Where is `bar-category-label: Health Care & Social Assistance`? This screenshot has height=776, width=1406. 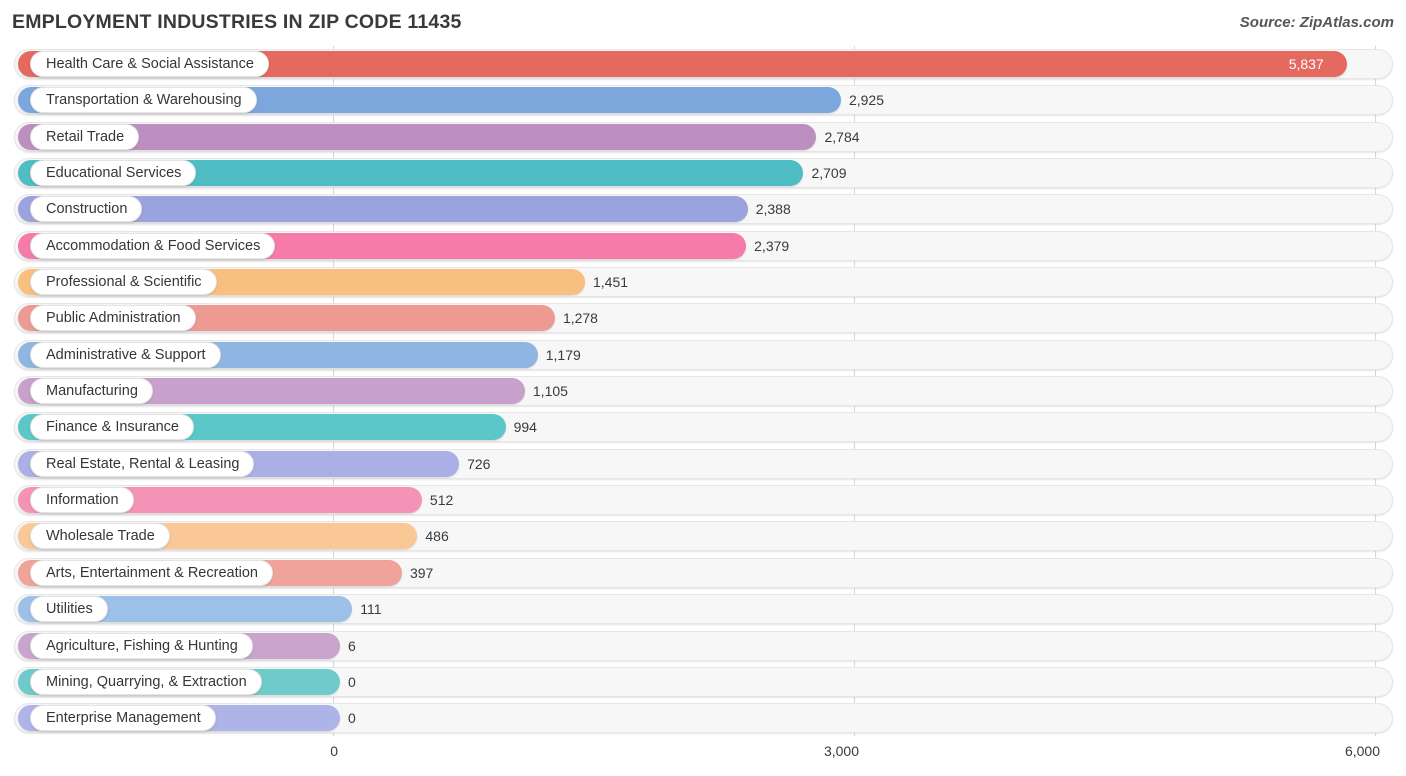 bar-category-label: Health Care & Social Assistance is located at coordinates (149, 64).